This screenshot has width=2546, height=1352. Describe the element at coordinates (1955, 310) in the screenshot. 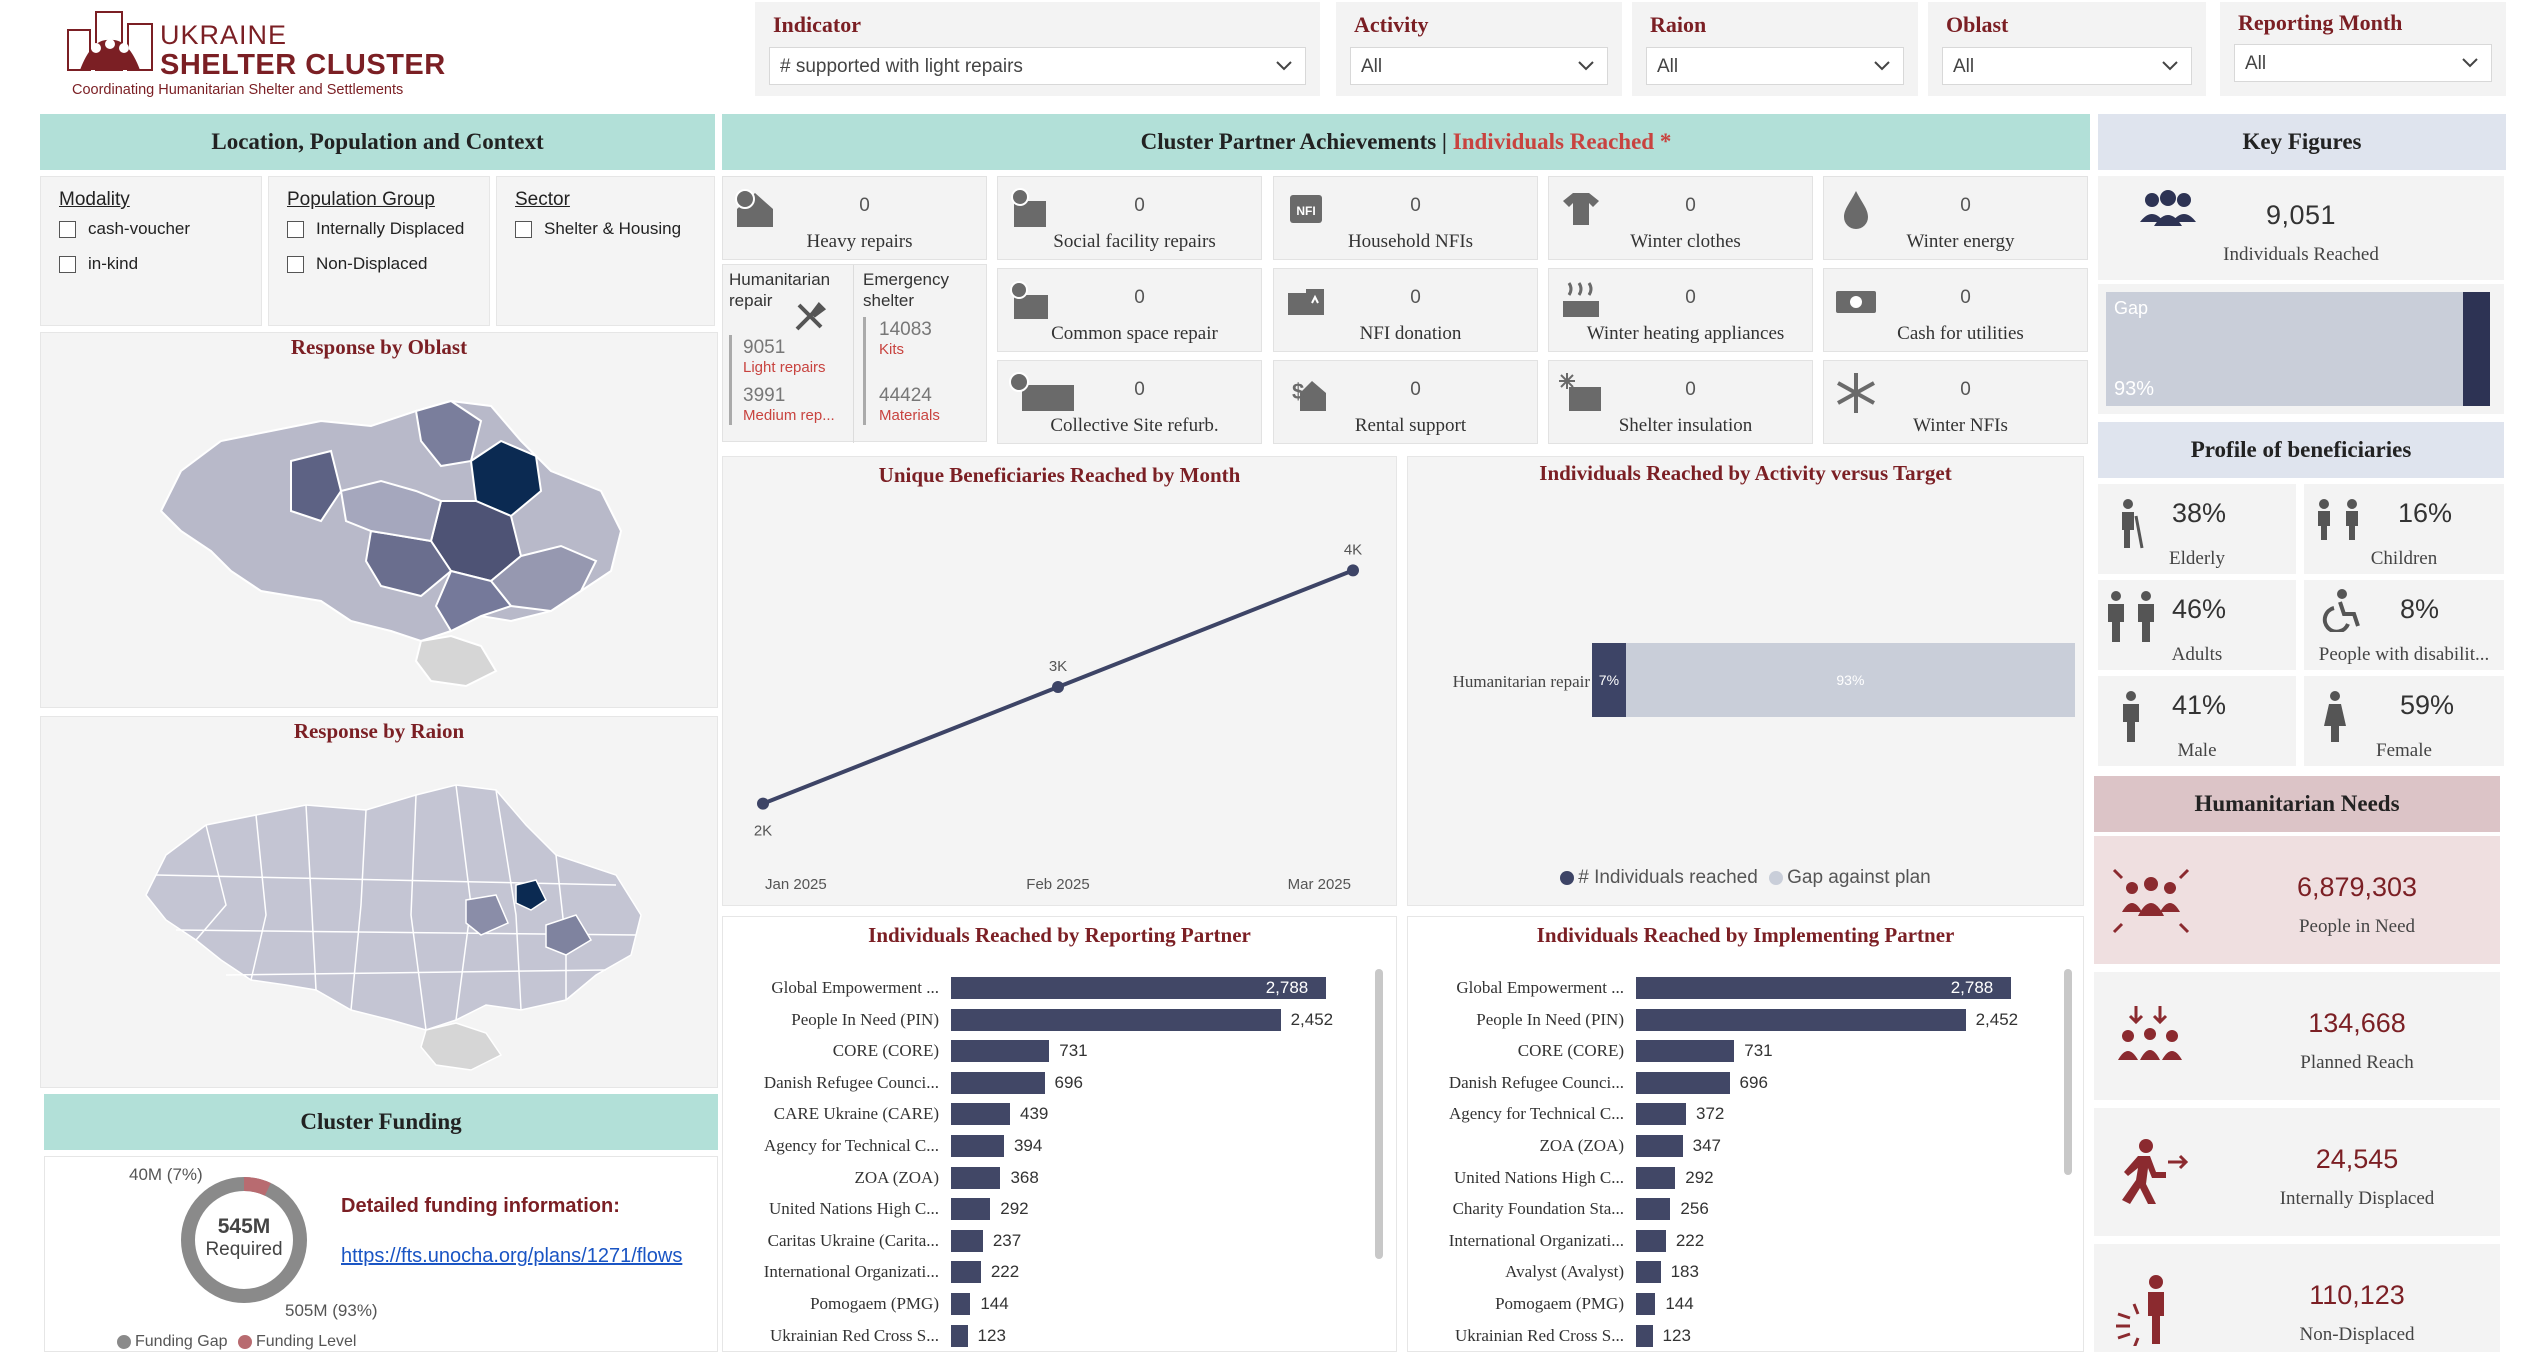

I see `tile-cash-utilities: 0 Cash for utilities` at that location.